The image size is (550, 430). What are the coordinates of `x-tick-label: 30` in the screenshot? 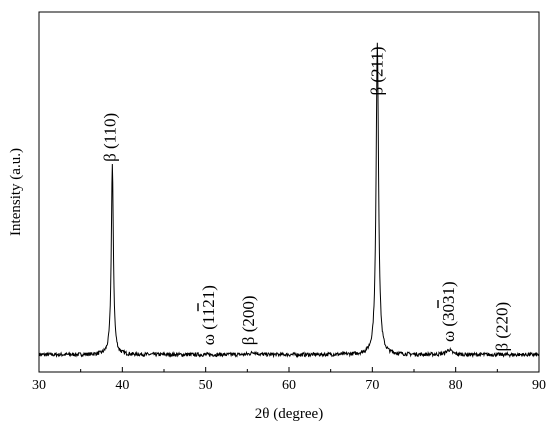 It's located at (39, 385).